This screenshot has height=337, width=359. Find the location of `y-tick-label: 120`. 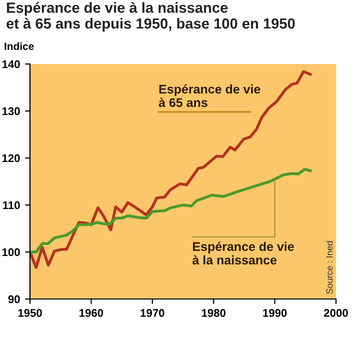

y-tick-label: 120 is located at coordinates (11, 158).